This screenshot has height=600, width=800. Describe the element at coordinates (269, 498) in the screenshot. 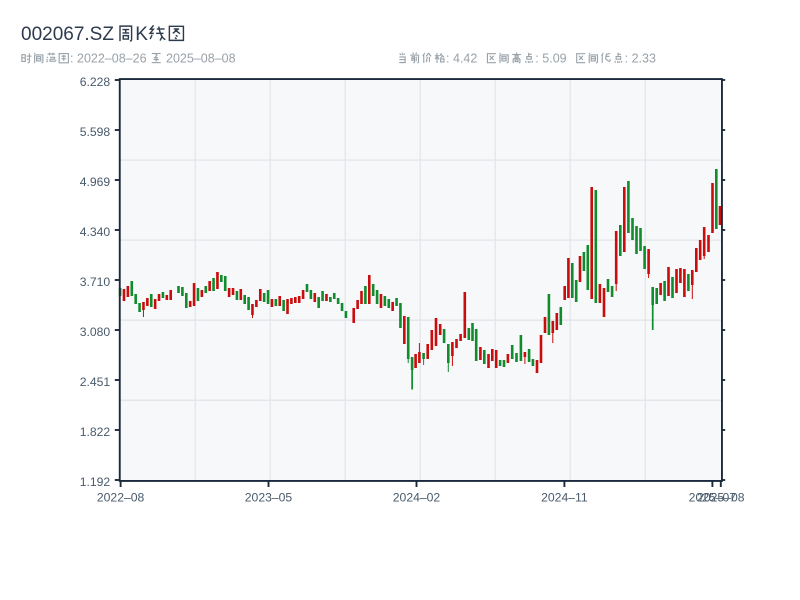

I see `svg-text: 2023–05` at that location.